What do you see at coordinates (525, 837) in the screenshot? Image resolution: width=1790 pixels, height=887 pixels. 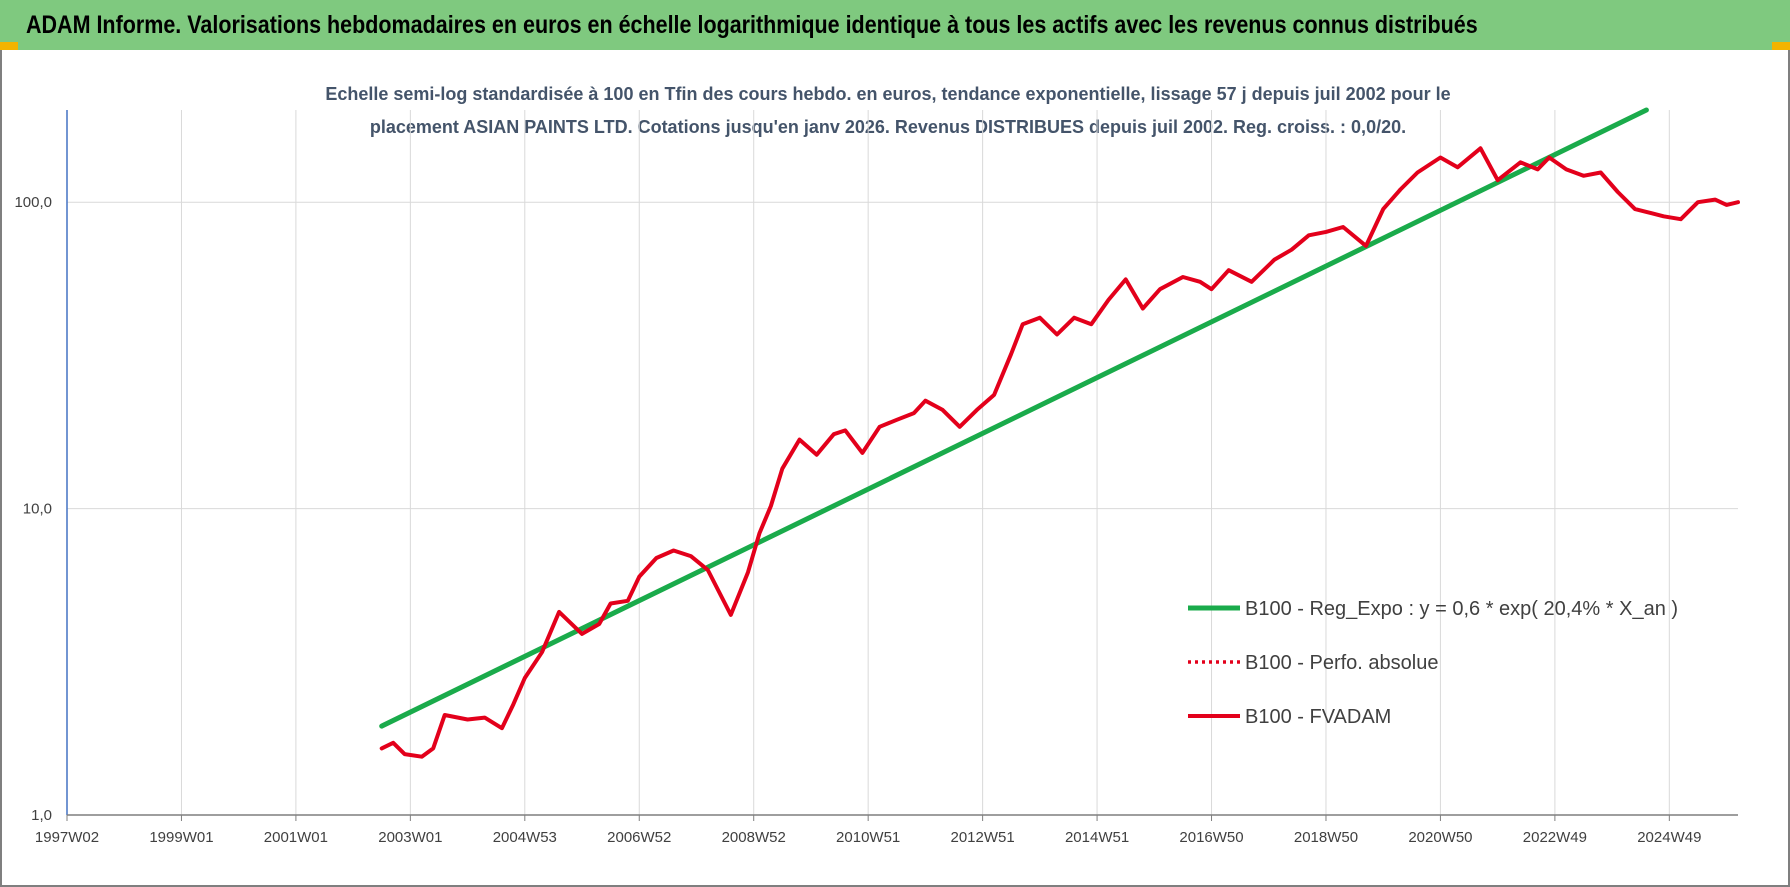 I see `x-tick-label: 2004W53` at bounding box center [525, 837].